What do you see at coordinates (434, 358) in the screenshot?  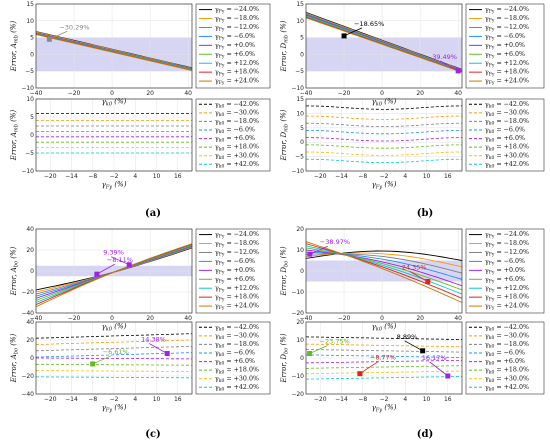 I see `annotation-label: 16.17%` at bounding box center [434, 358].